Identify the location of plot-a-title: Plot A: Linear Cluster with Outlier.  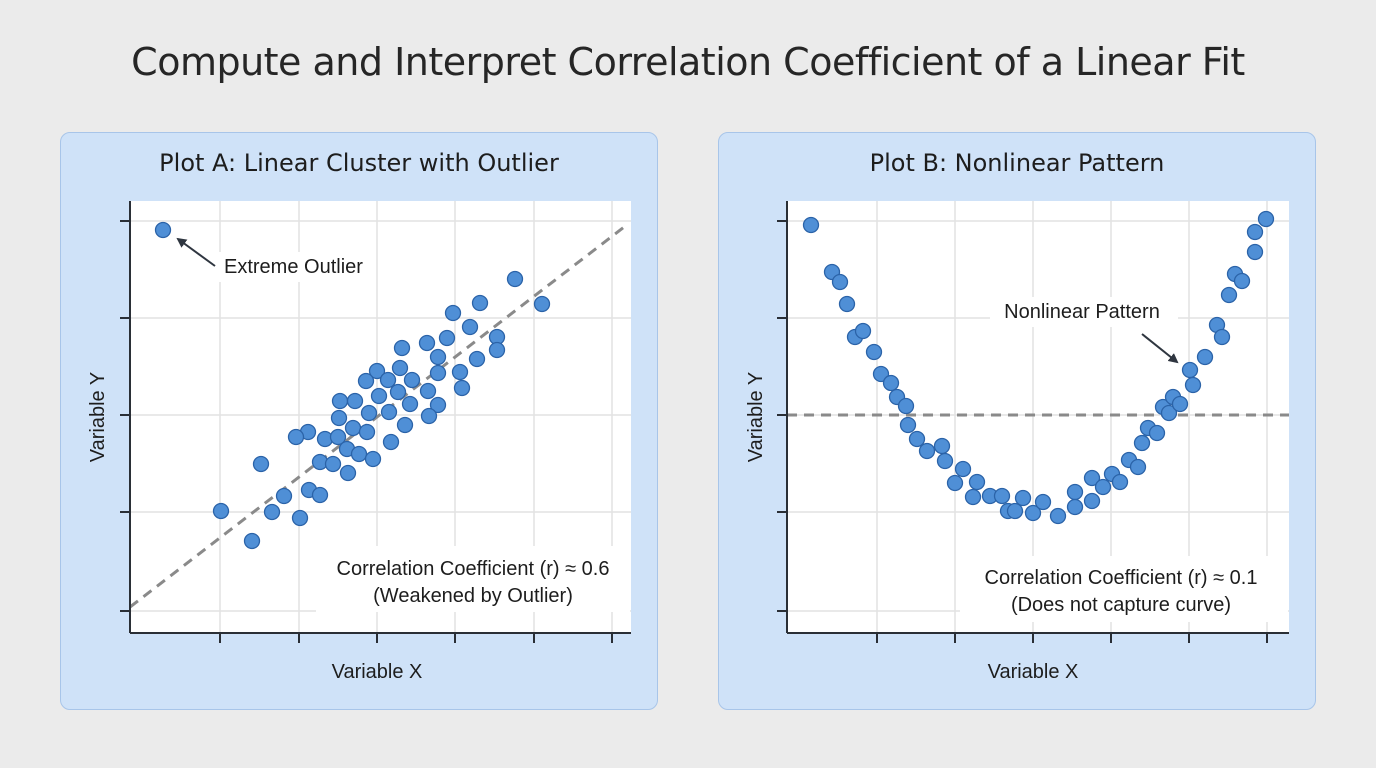
(359, 163).